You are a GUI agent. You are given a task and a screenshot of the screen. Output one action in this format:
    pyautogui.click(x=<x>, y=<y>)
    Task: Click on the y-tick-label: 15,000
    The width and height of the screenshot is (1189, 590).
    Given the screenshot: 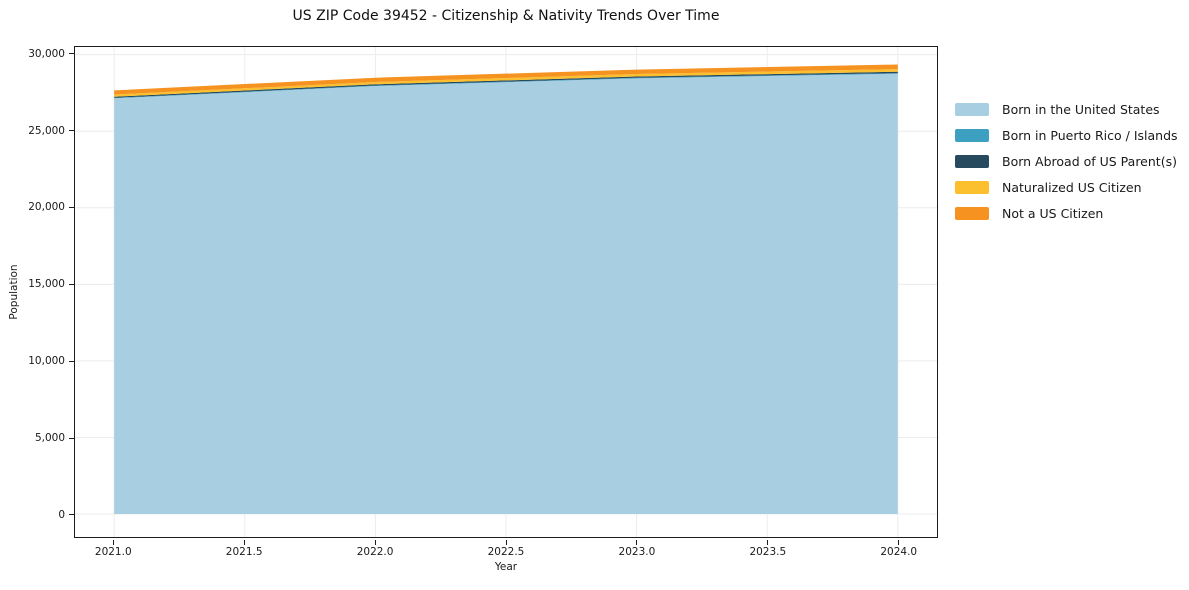 What is the action you would take?
    pyautogui.click(x=46, y=284)
    